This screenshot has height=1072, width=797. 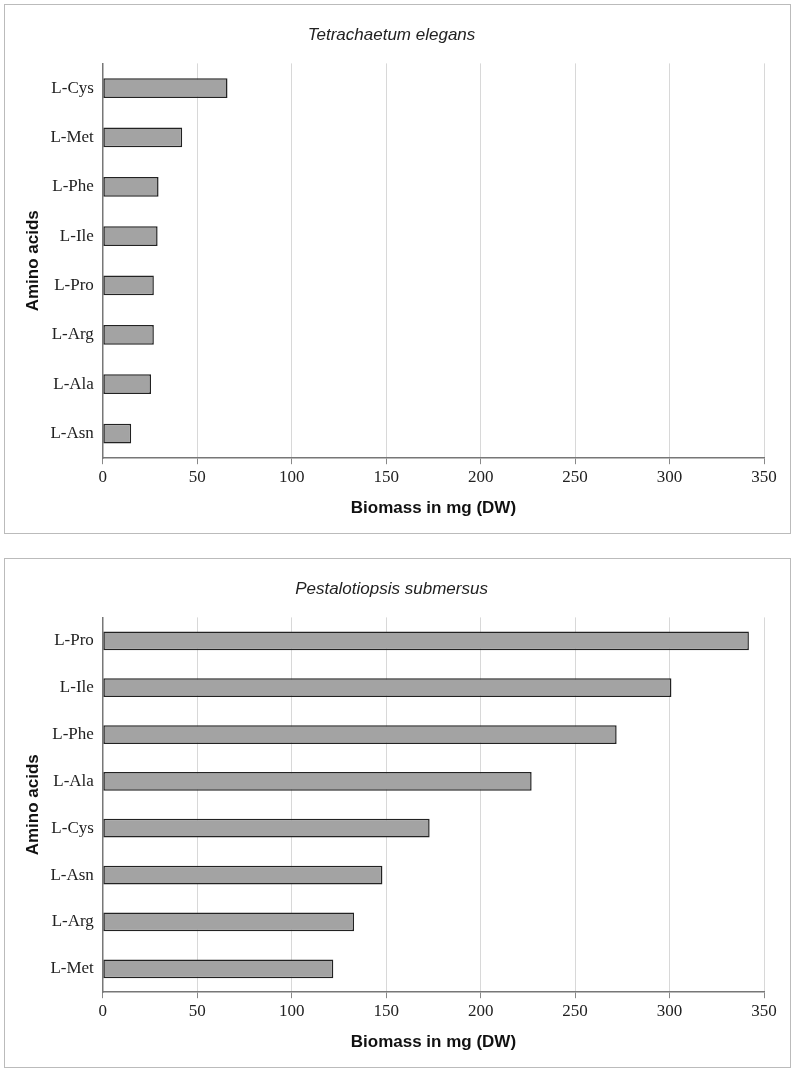 What do you see at coordinates (392, 588) in the screenshot?
I see `chart-title: Pestalotiopsis submersus` at bounding box center [392, 588].